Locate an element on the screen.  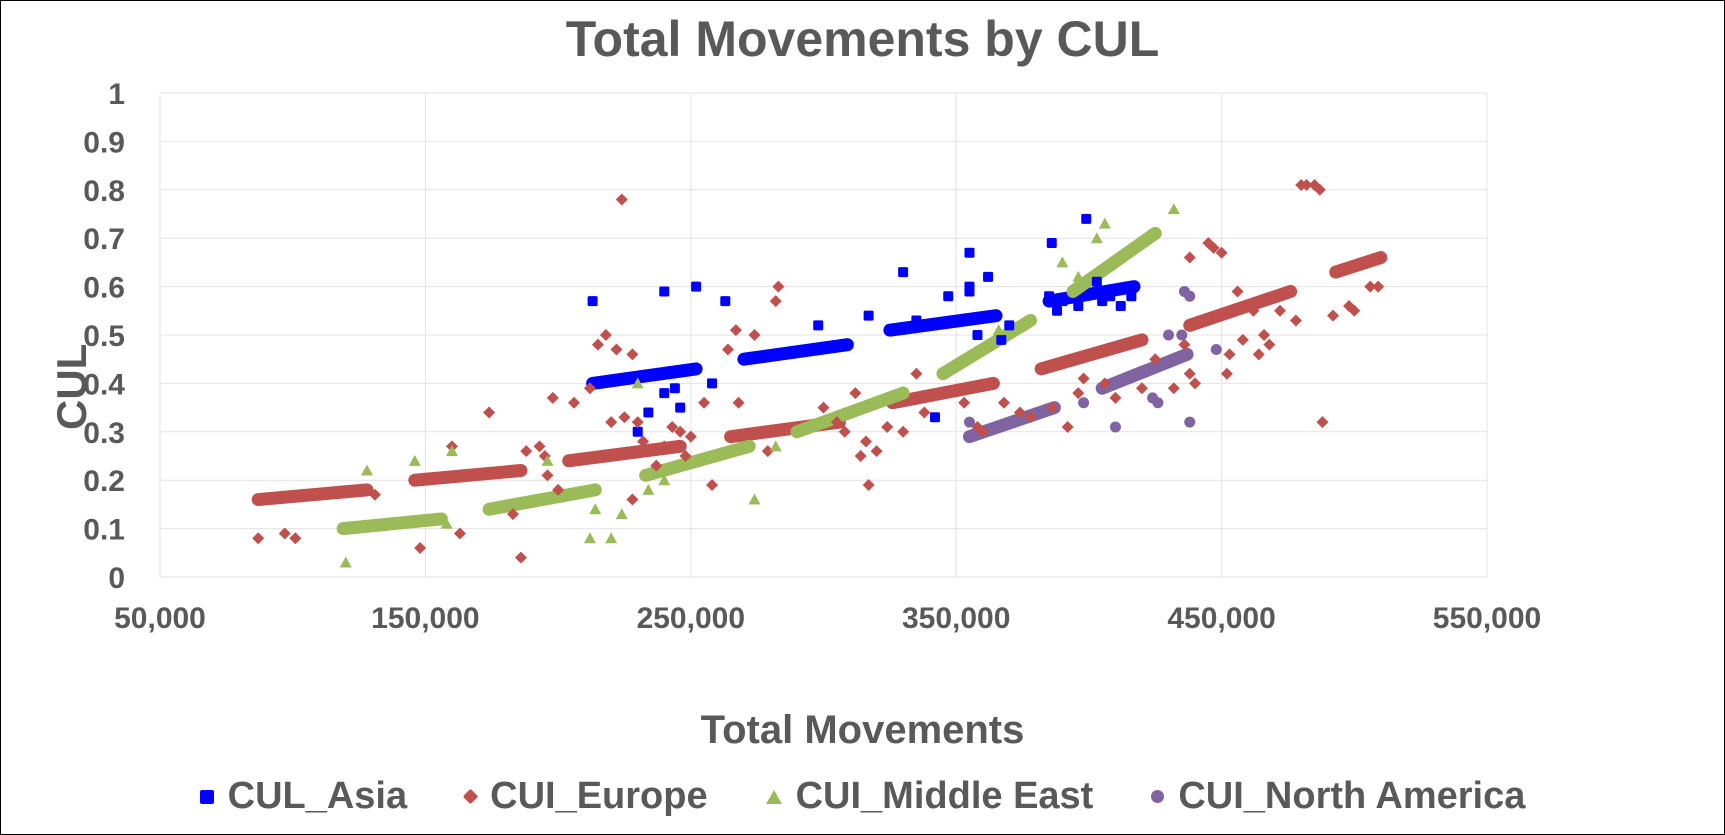
y-tick-label: 0 is located at coordinates (116, 578).